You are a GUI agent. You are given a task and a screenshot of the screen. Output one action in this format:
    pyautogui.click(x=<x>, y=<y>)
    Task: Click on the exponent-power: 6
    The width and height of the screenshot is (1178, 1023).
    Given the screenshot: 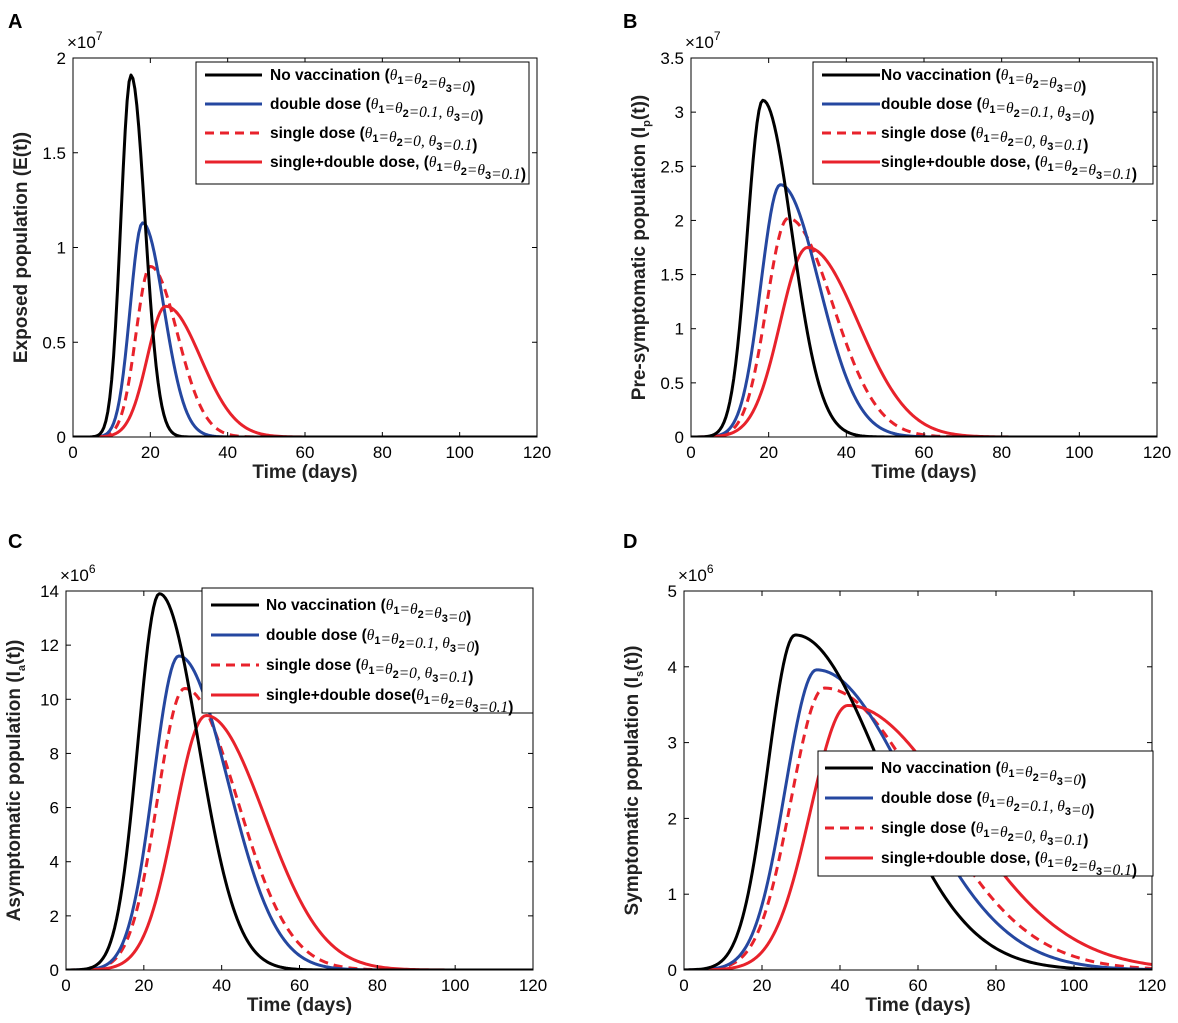 What is the action you would take?
    pyautogui.click(x=710, y=569)
    